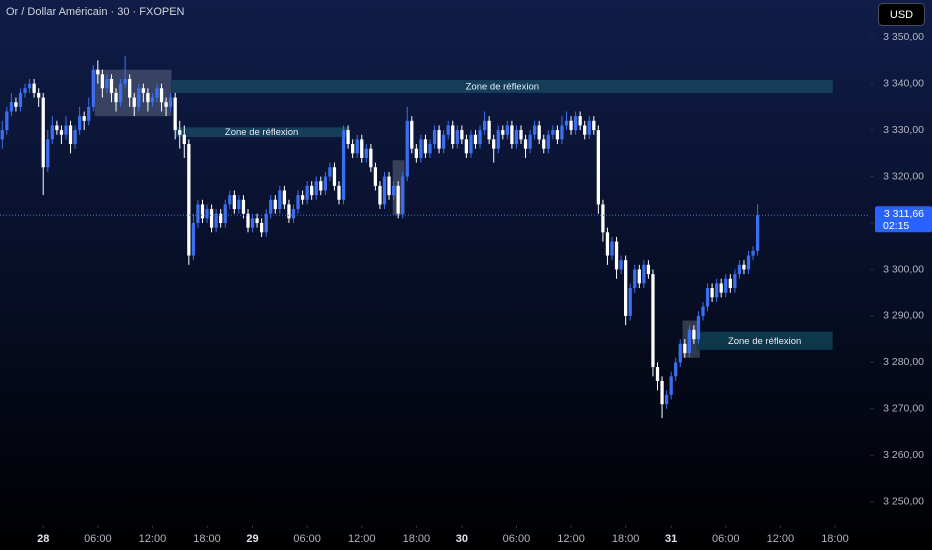 The width and height of the screenshot is (932, 550). I want to click on x-tick-label: 06:00, so click(726, 539).